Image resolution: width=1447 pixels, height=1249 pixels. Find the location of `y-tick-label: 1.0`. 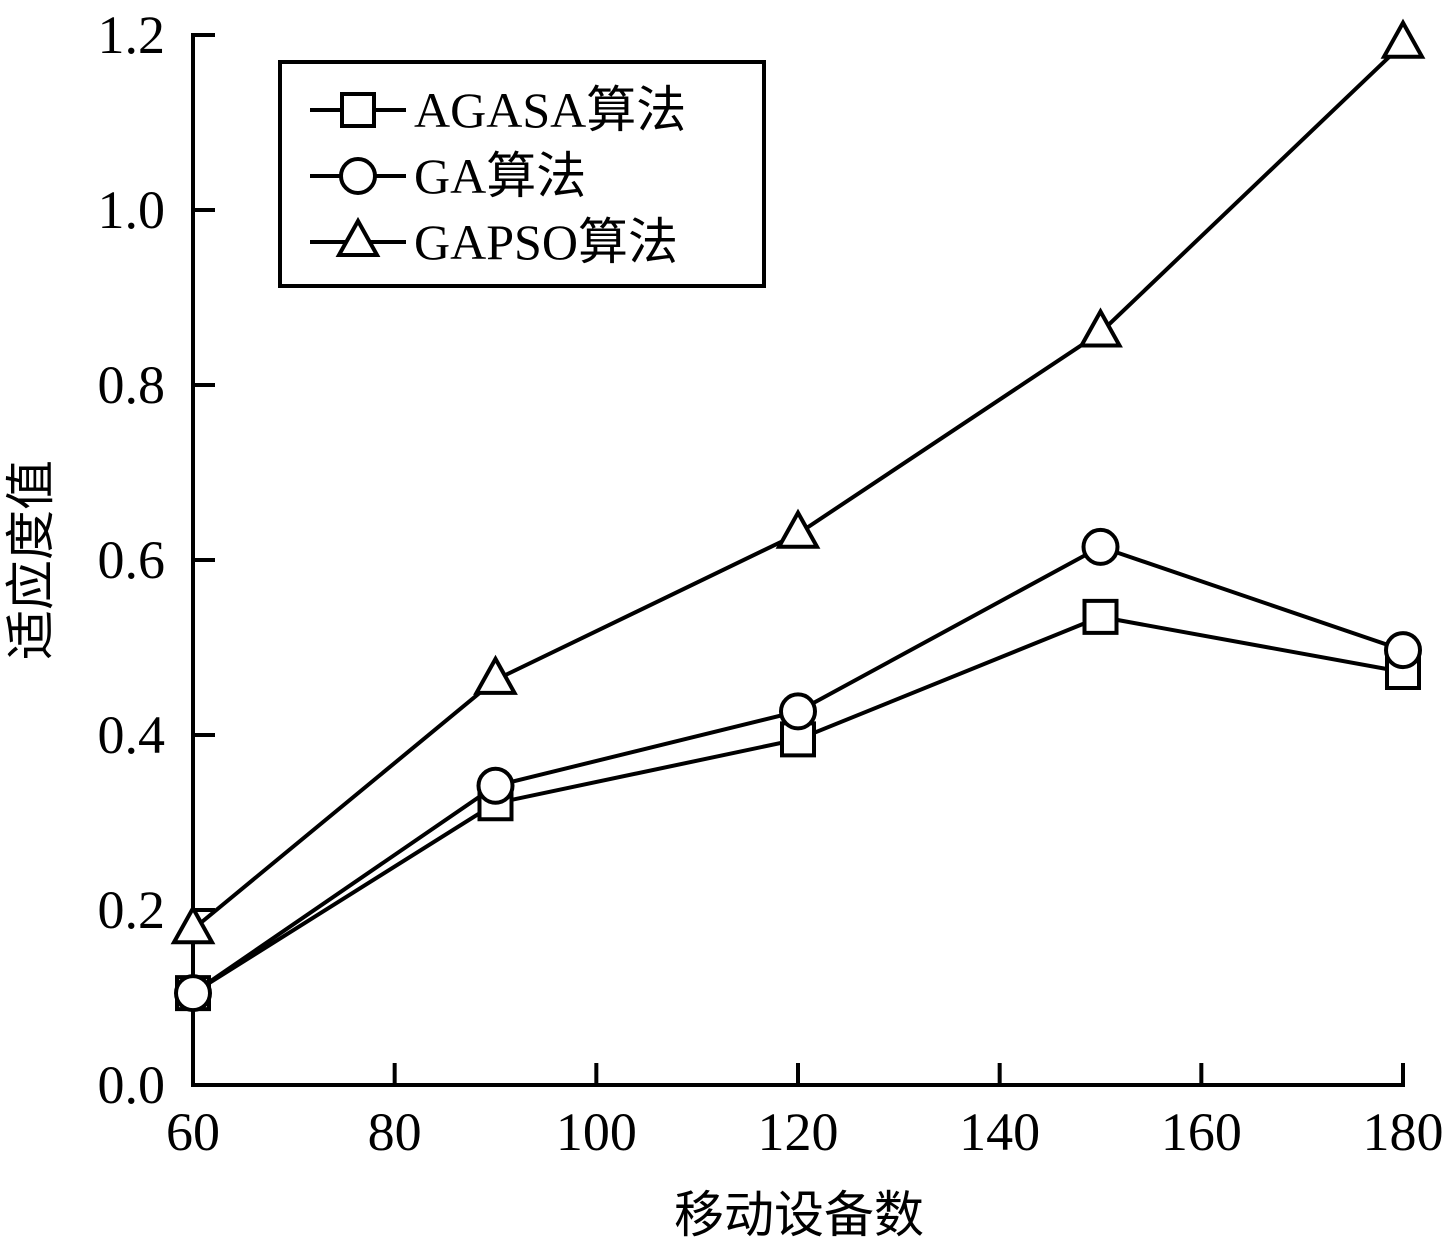

y-tick-label: 1.0 is located at coordinates (132, 210).